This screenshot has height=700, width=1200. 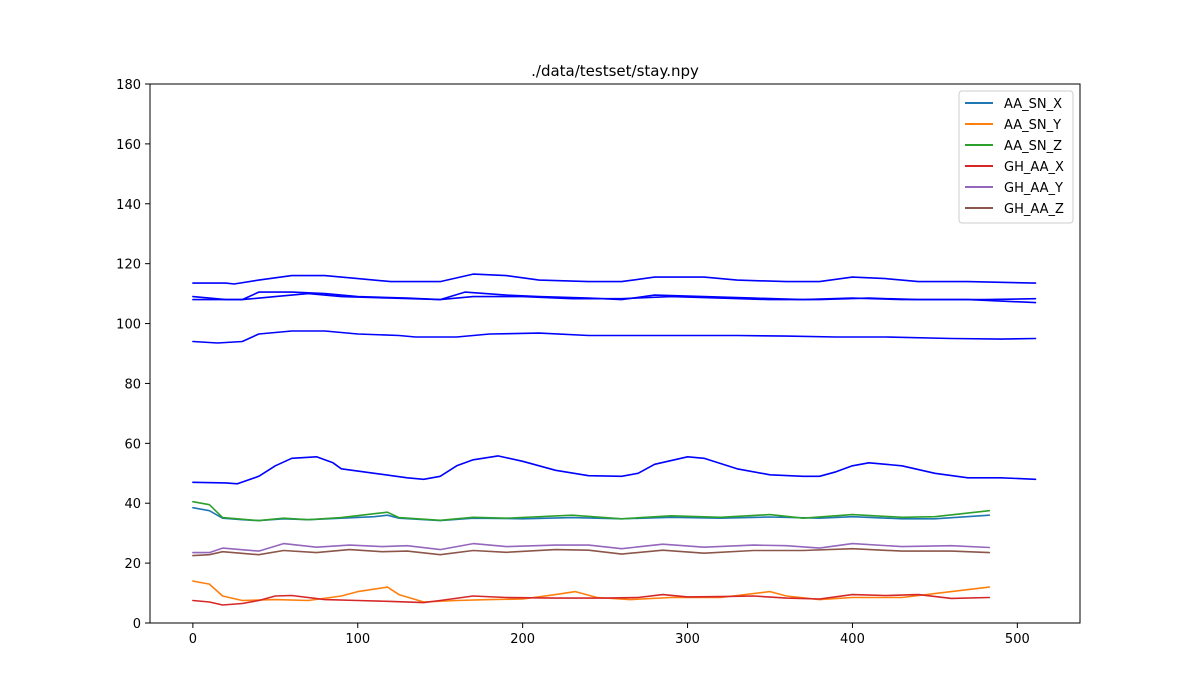 I want to click on x-tick-label: 200, so click(x=522, y=639).